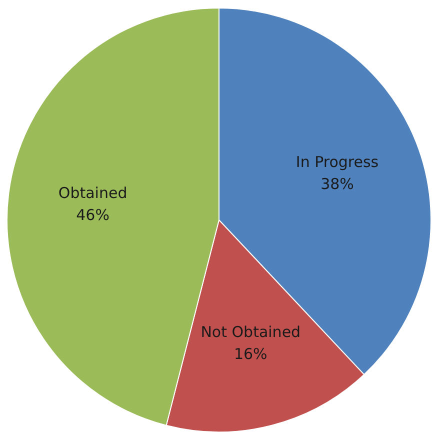 This screenshot has height=440, width=438. What do you see at coordinates (93, 193) in the screenshot?
I see `slice-label: Obtained` at bounding box center [93, 193].